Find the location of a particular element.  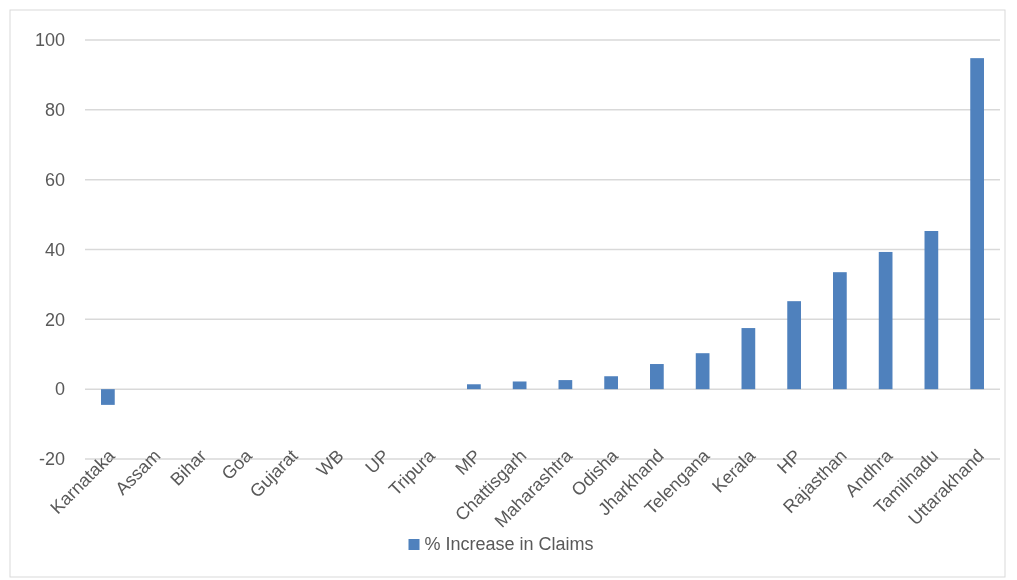

y-tick-label: 20 is located at coordinates (54, 319).